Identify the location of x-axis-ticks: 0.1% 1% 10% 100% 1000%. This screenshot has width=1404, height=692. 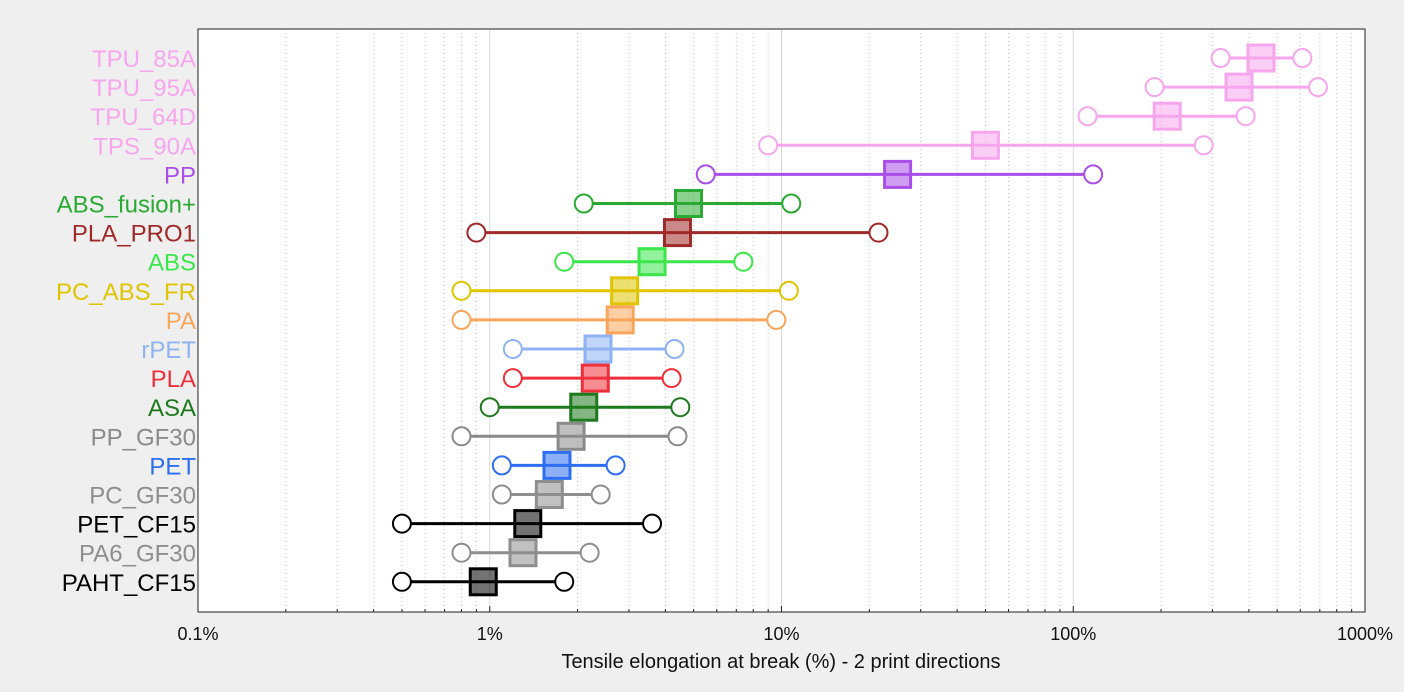
(785, 625).